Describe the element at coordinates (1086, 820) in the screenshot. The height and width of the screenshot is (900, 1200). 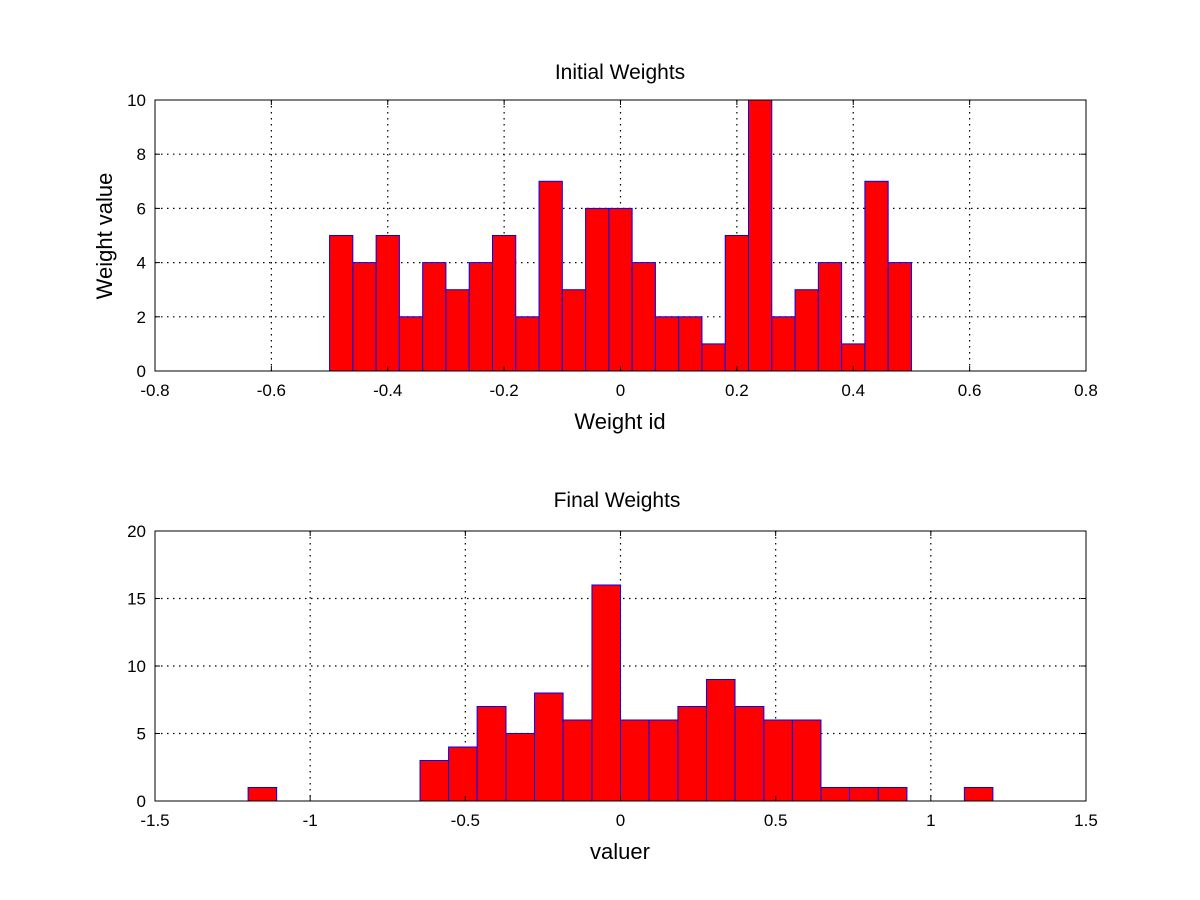
I see `x-tick-label: 1.5` at that location.